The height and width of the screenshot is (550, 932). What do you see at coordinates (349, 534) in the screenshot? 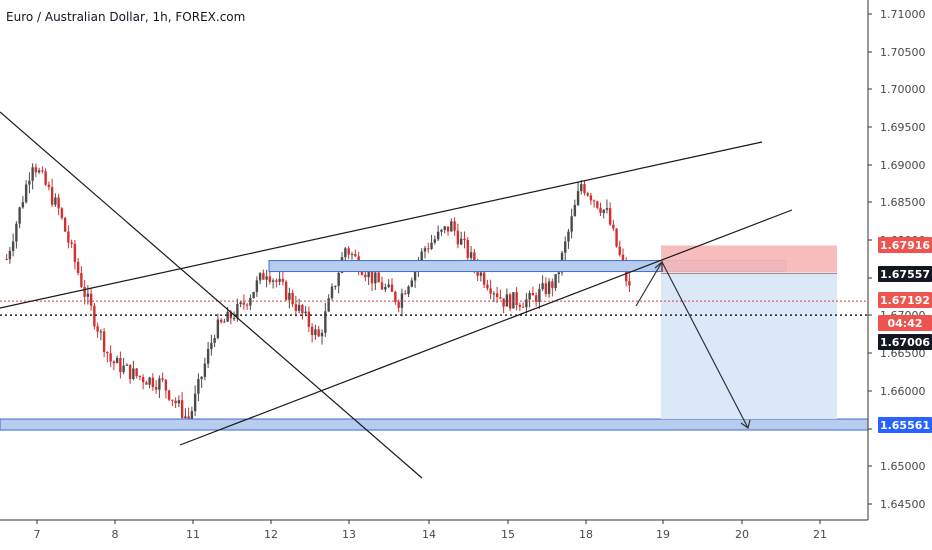
I see `x-tick-label: 13` at bounding box center [349, 534].